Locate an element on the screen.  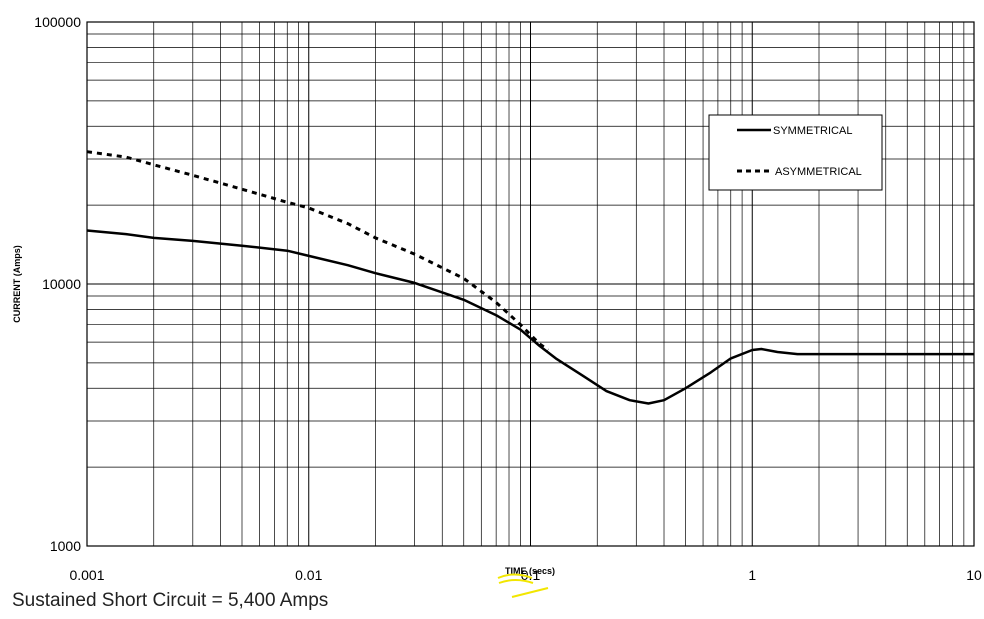
y-tick-labels: 1000 10000 100000 is located at coordinates (57, 284).